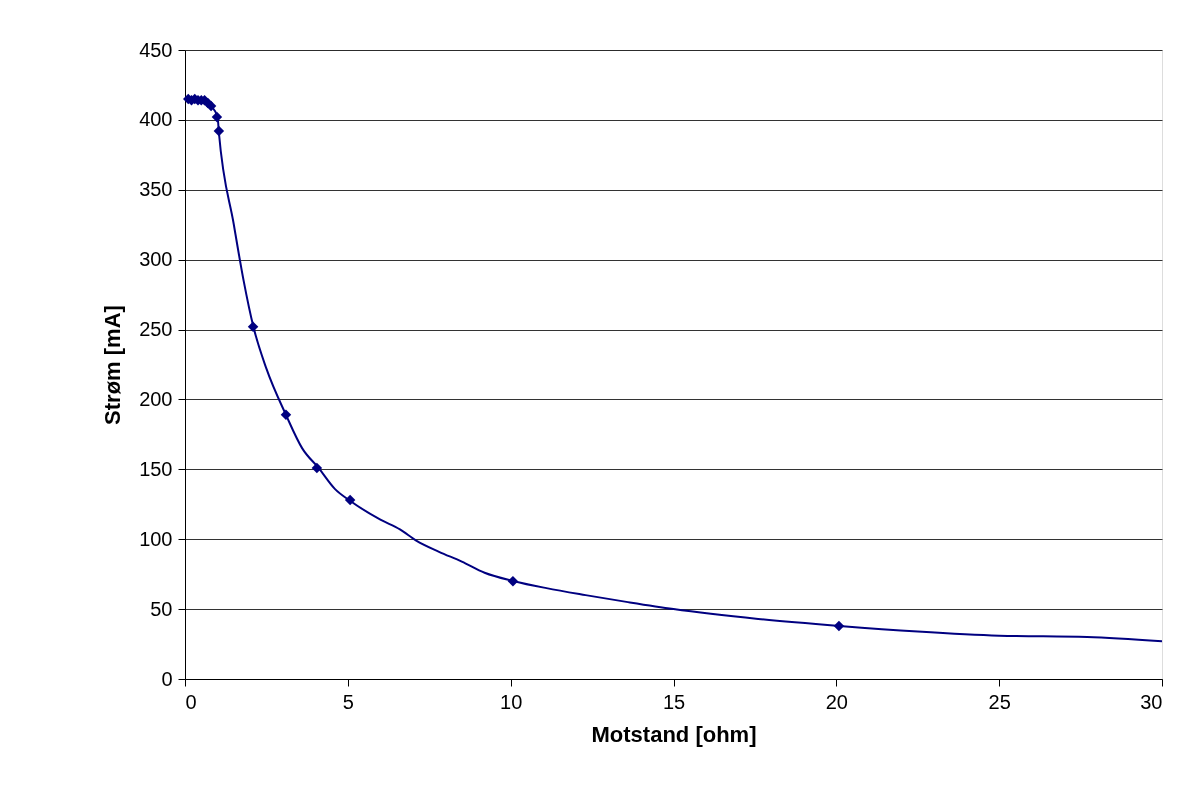 The image size is (1192, 808). I want to click on x-tick-label: 15, so click(674, 701).